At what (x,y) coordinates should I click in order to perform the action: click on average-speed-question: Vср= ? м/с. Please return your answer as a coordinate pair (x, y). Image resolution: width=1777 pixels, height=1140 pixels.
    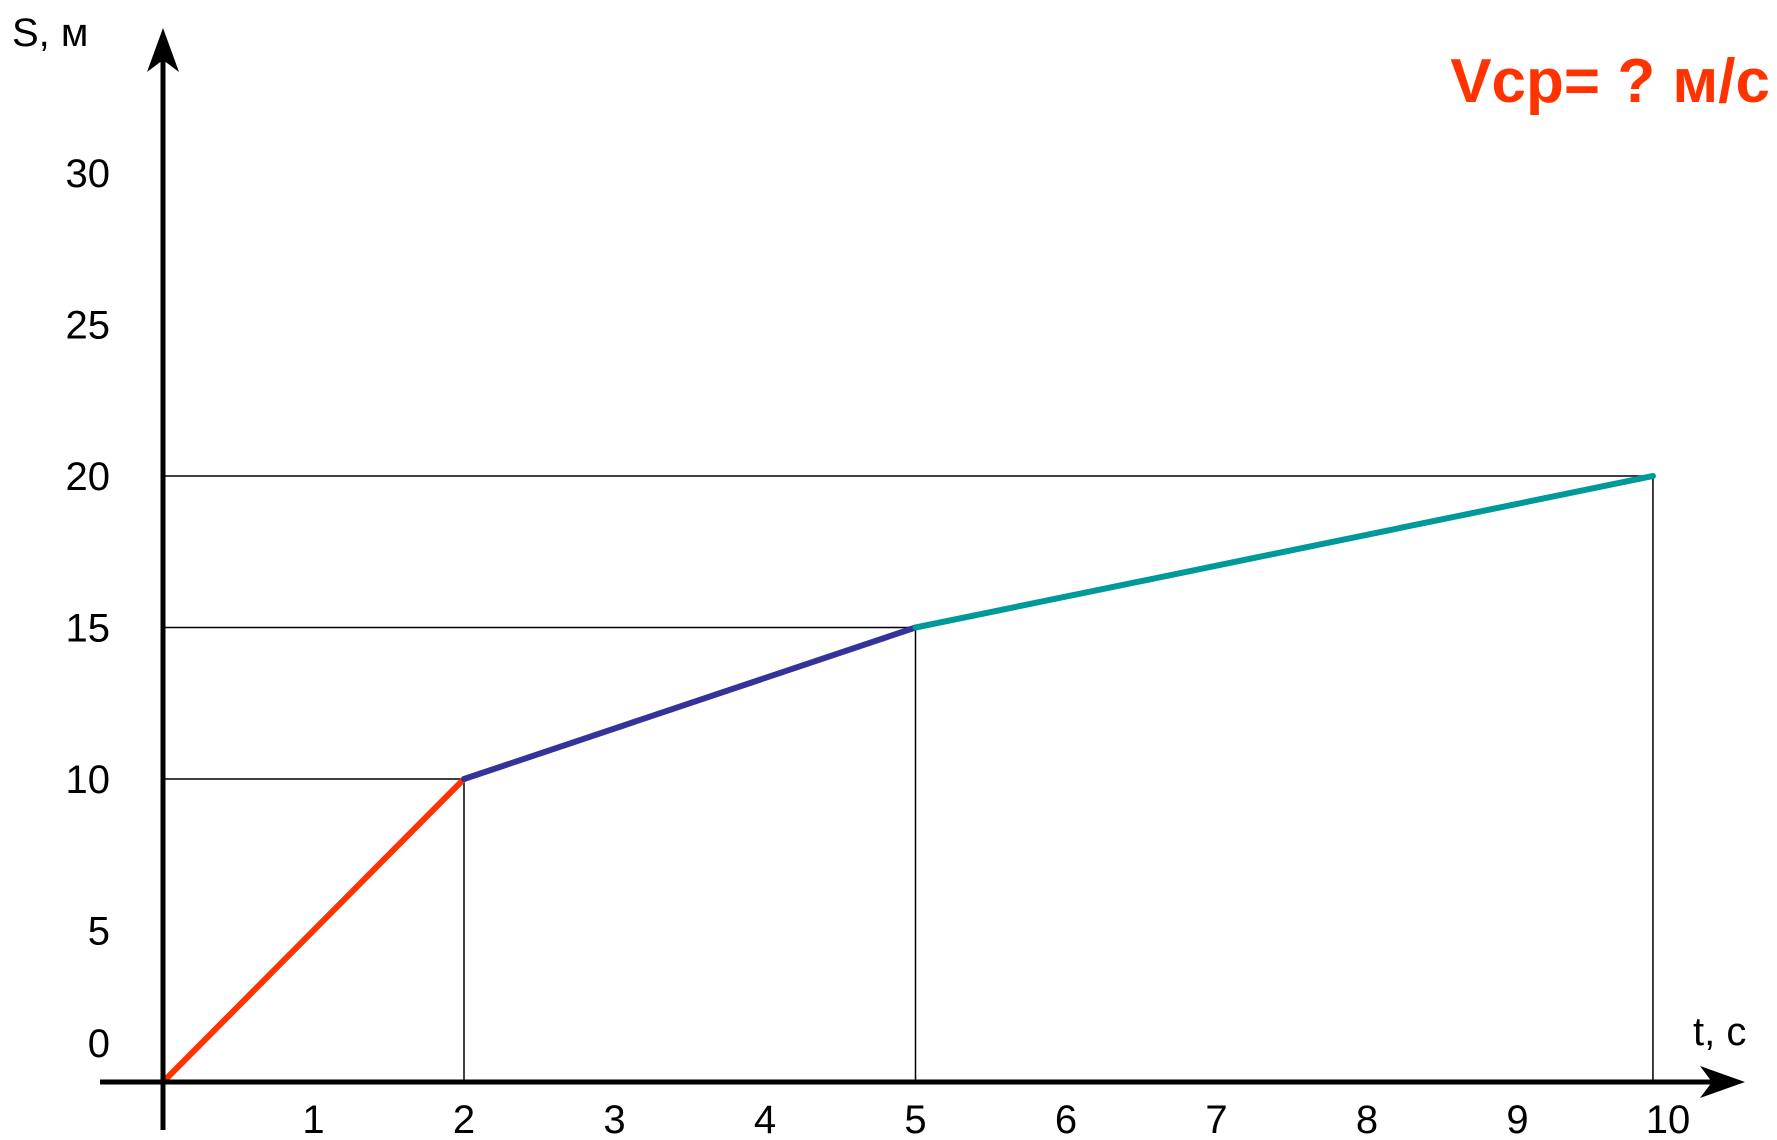
    Looking at the image, I should click on (1610, 81).